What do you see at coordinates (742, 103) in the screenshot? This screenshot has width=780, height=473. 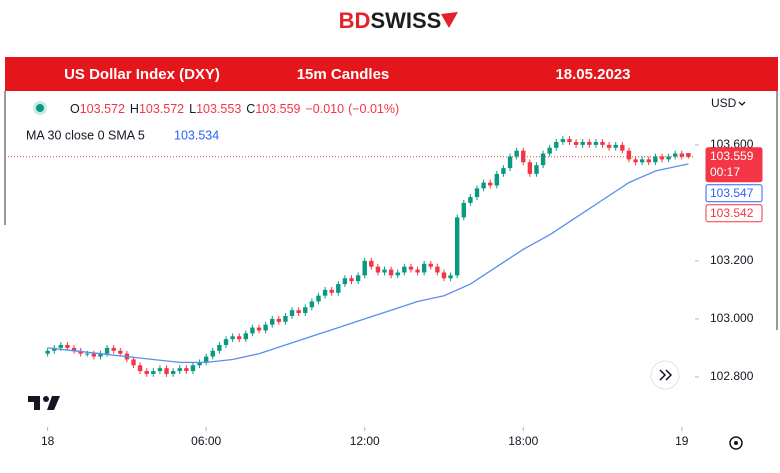 I see `currency-chevron` at bounding box center [742, 103].